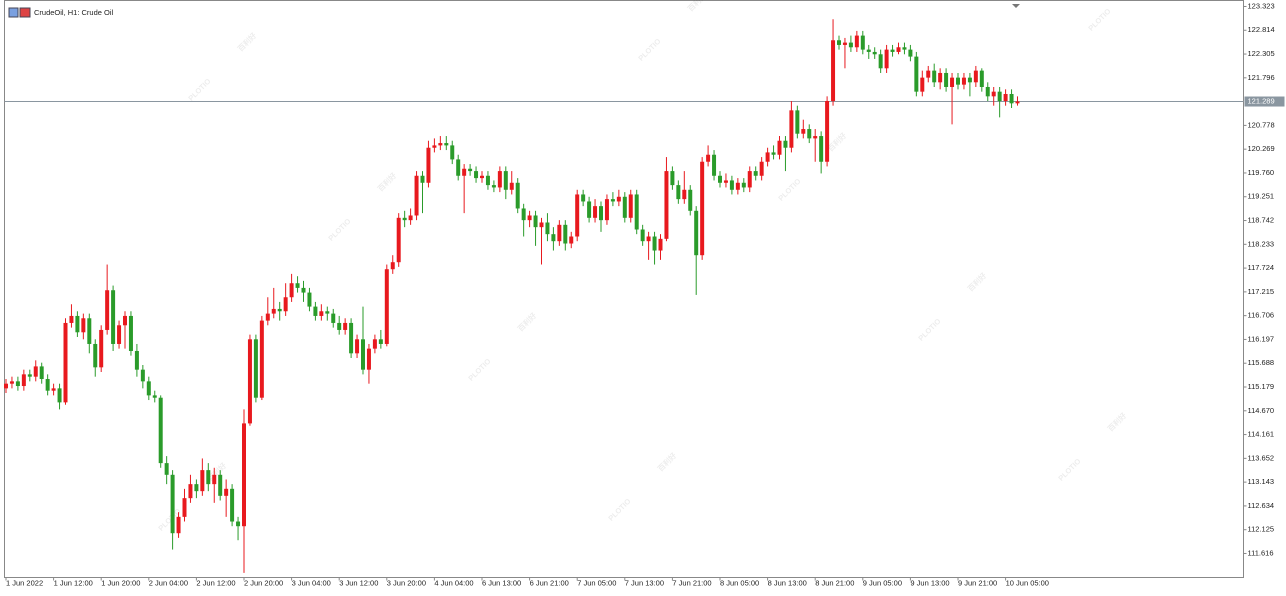  I want to click on y-tick-label: 115.179, so click(1261, 386).